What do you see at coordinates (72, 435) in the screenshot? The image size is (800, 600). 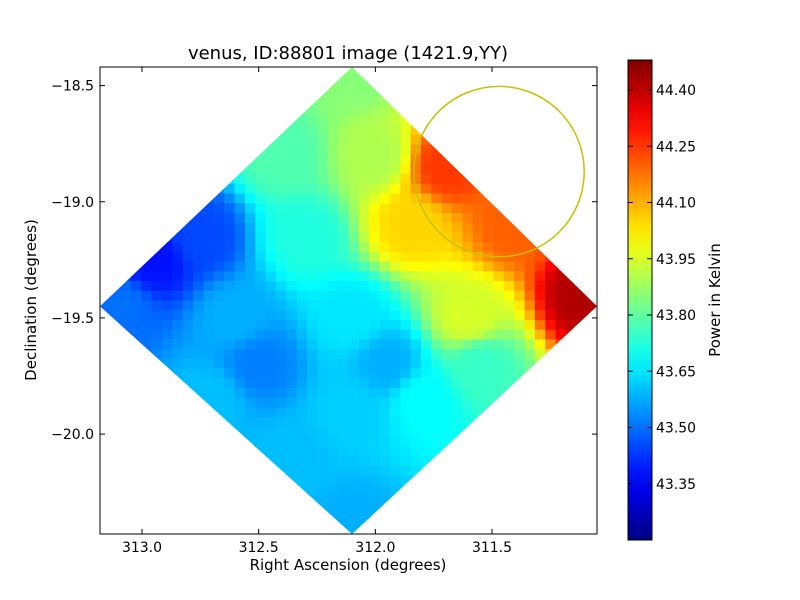 I see `y-tick-label: −20.0` at bounding box center [72, 435].